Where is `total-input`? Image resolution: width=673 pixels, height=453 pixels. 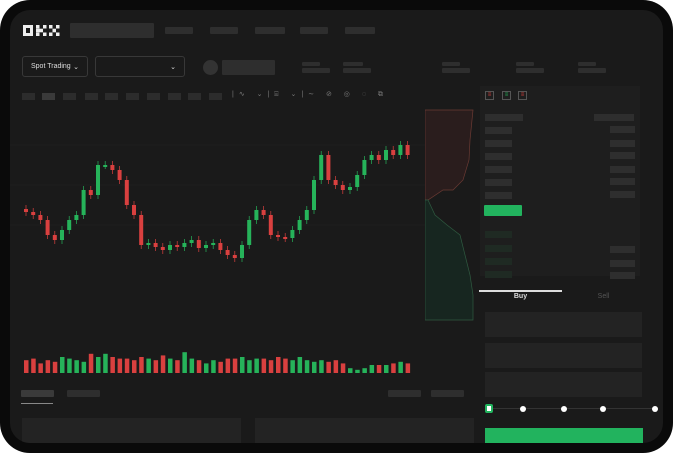 total-input is located at coordinates (563, 384).